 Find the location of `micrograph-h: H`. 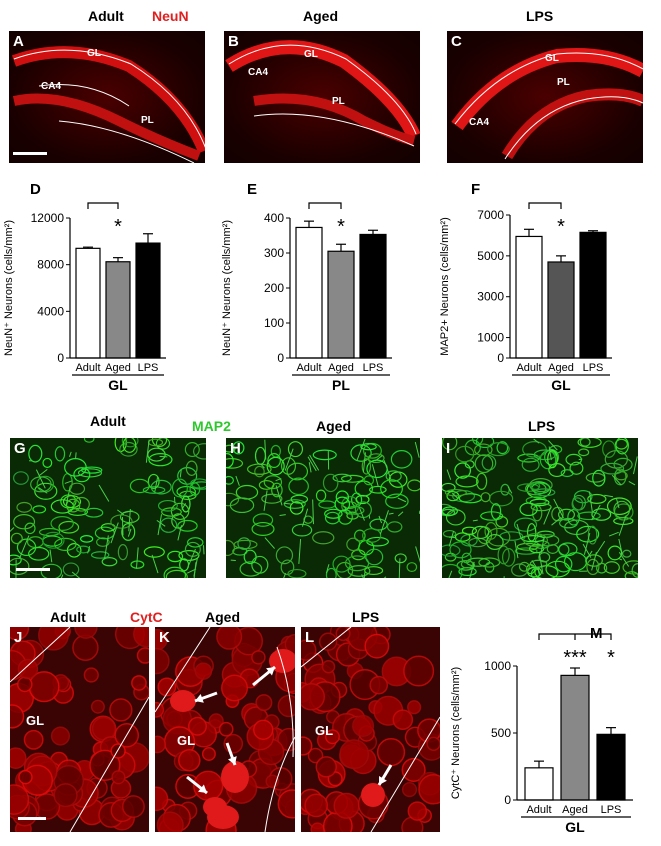

micrograph-h: H is located at coordinates (323, 508).